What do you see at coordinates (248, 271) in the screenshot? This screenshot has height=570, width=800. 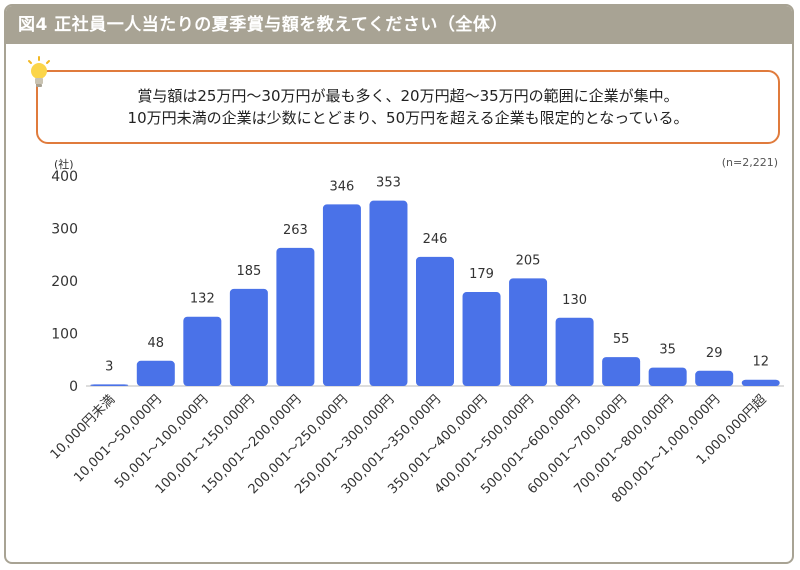 I see `data-label: 185` at bounding box center [248, 271].